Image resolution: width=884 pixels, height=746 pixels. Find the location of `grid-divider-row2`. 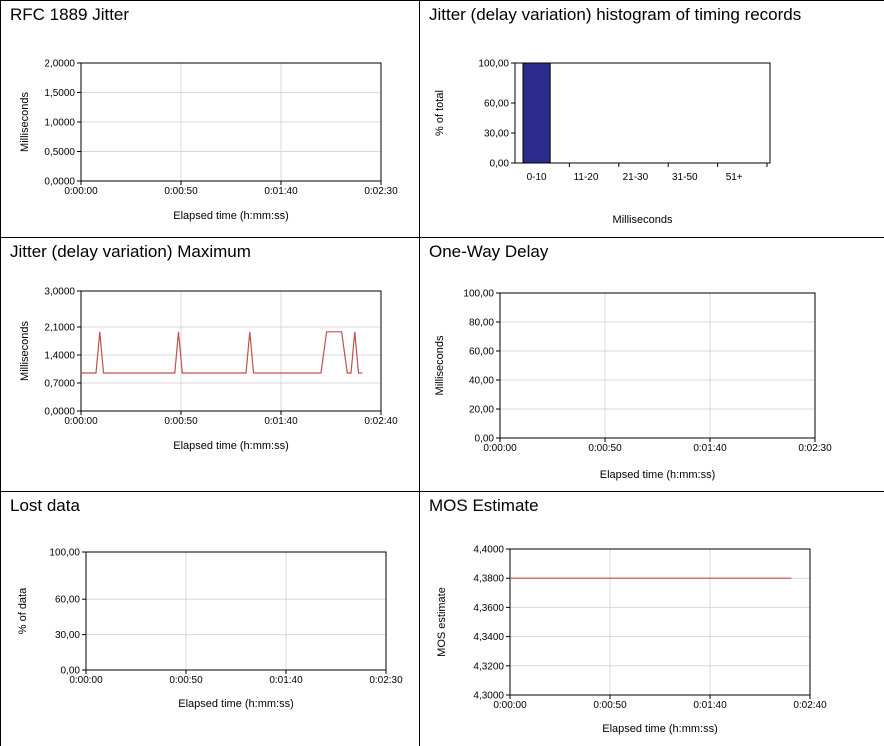

grid-divider-row2 is located at coordinates (442, 491).